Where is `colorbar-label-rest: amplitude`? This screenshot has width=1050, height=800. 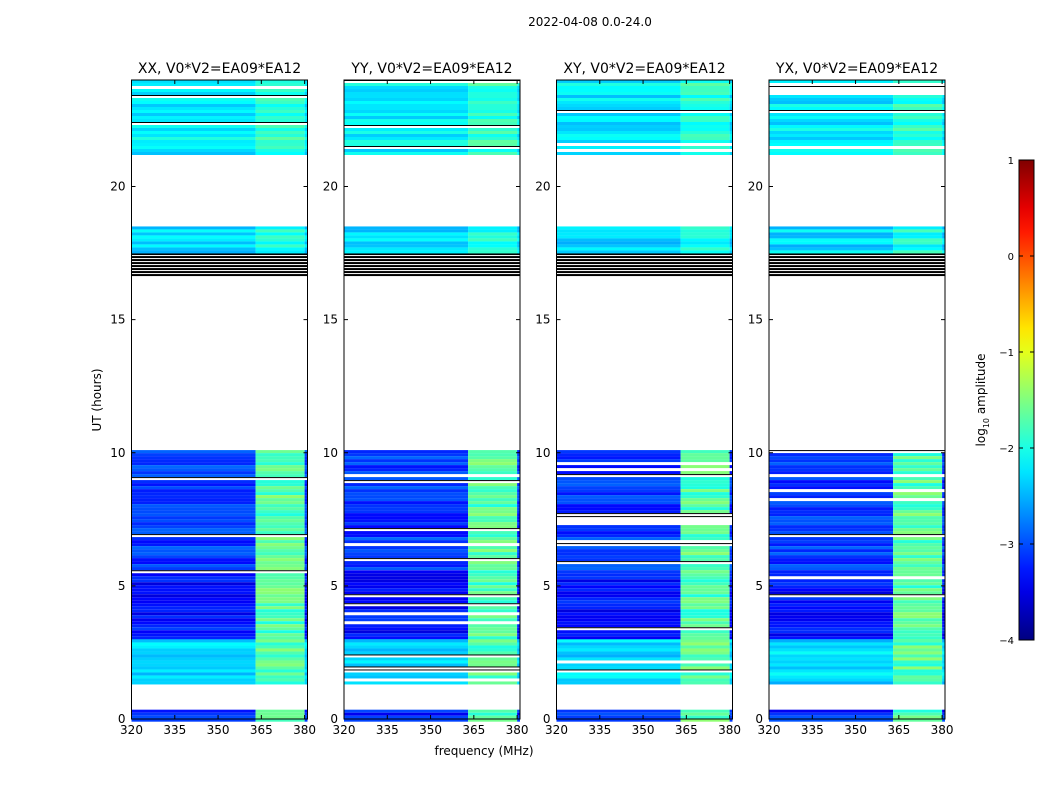
colorbar-label-rest: amplitude is located at coordinates (981, 386).